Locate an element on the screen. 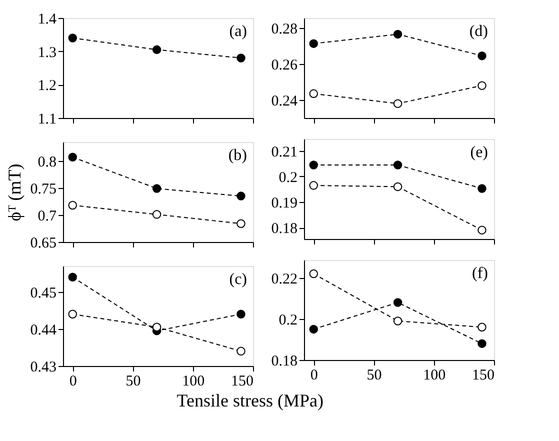  y-tick-label: 0.43 is located at coordinates (43, 368).